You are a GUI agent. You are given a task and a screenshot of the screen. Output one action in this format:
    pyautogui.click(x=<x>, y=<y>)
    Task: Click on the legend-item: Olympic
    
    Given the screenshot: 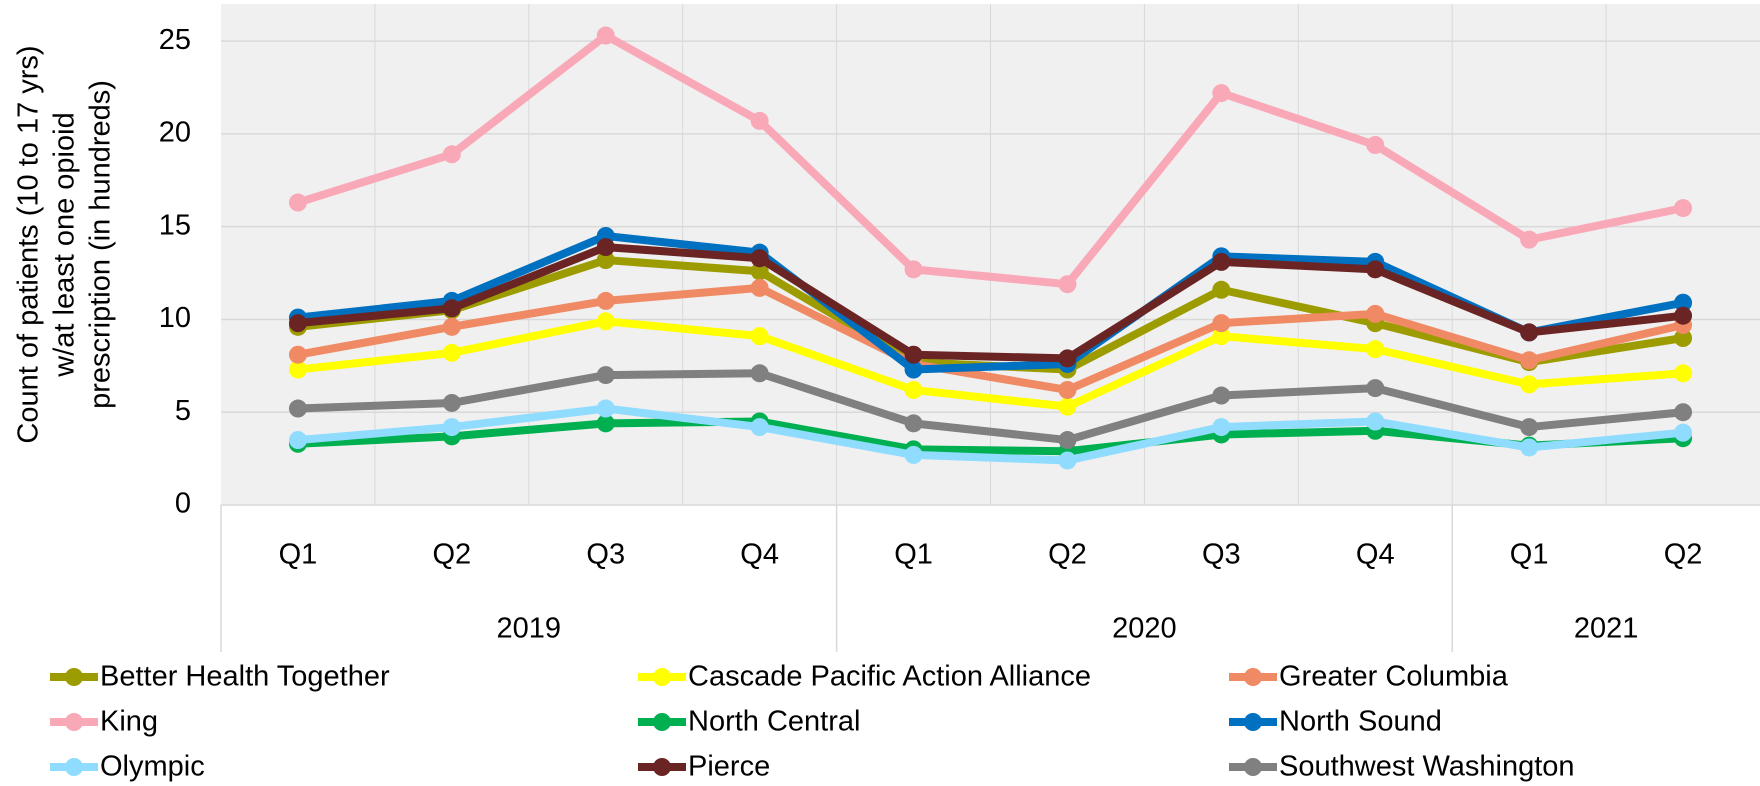 What is the action you would take?
    pyautogui.click(x=127, y=767)
    